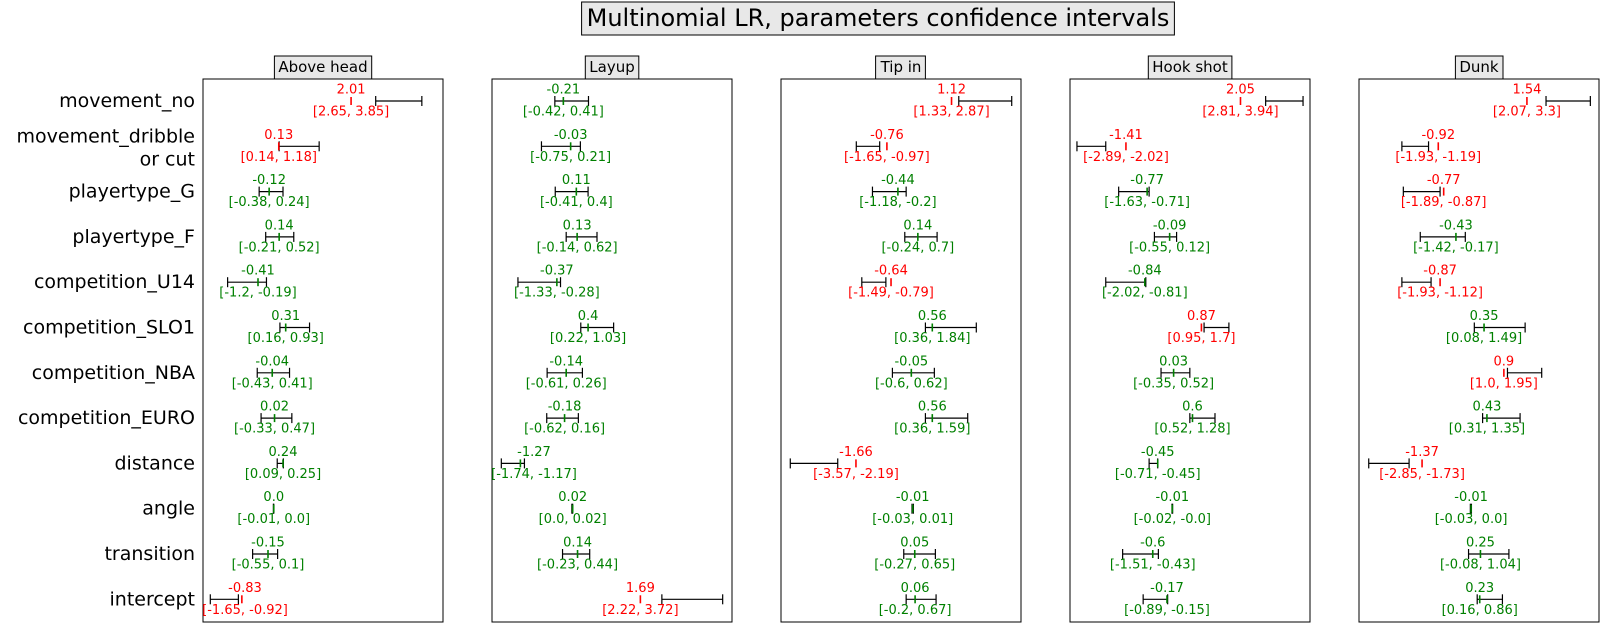 Image resolution: width=1605 pixels, height=633 pixels. Describe the element at coordinates (932, 338) in the screenshot. I see `ci-range-label: [0.36, 1.84]` at that location.